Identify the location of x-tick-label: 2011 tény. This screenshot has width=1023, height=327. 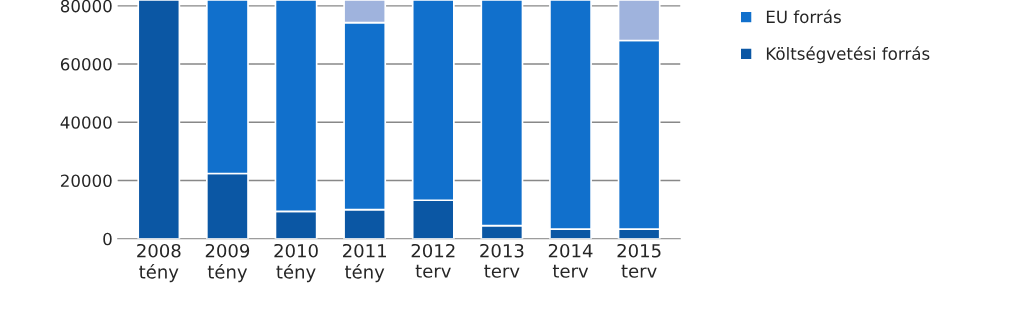
(364, 263).